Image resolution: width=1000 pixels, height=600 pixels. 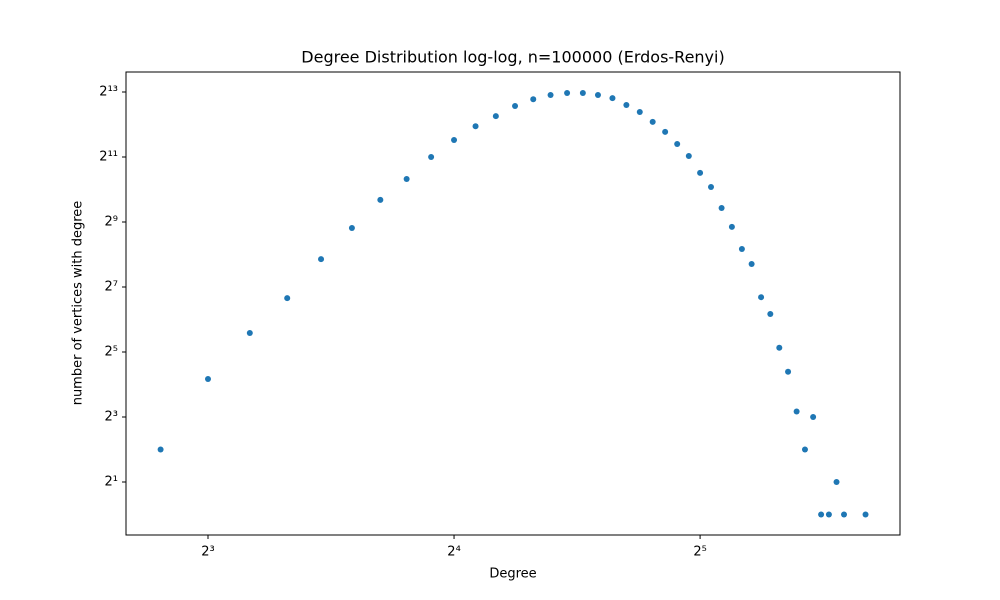 I want to click on x-tick-label: 2⁴, so click(x=453, y=552).